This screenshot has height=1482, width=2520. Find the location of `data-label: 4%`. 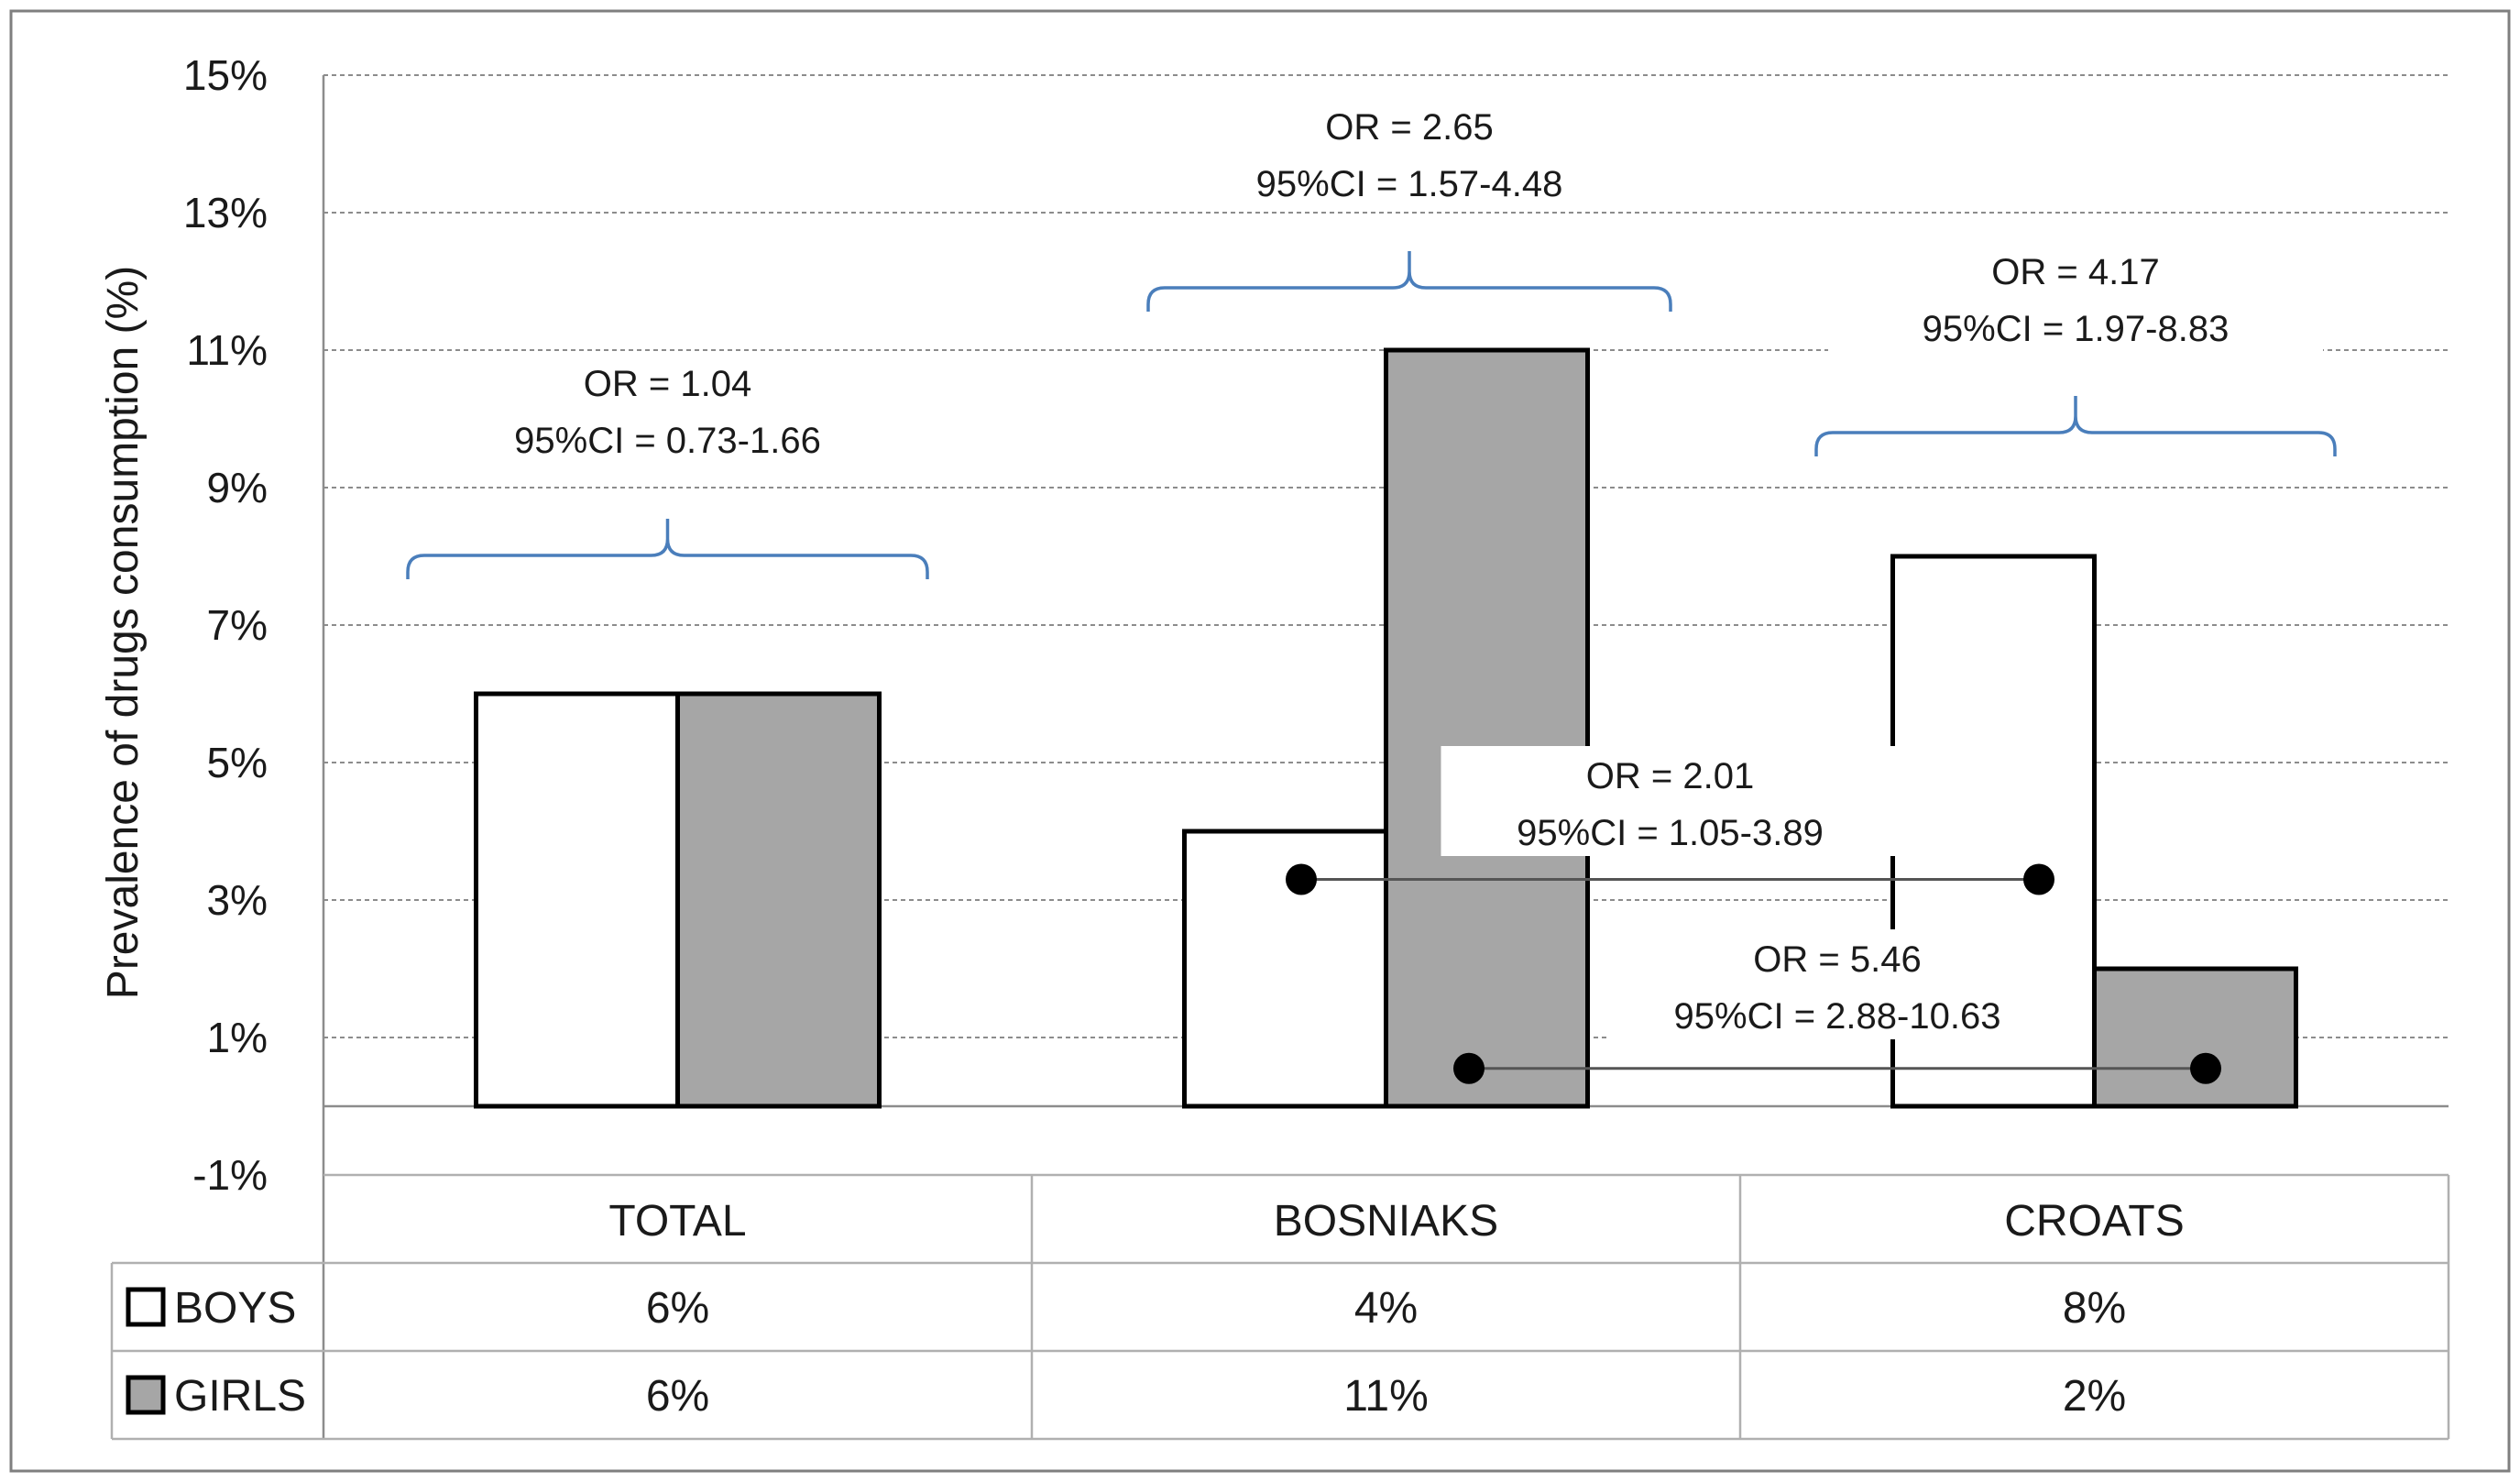

data-label: 4% is located at coordinates (1386, 1308).